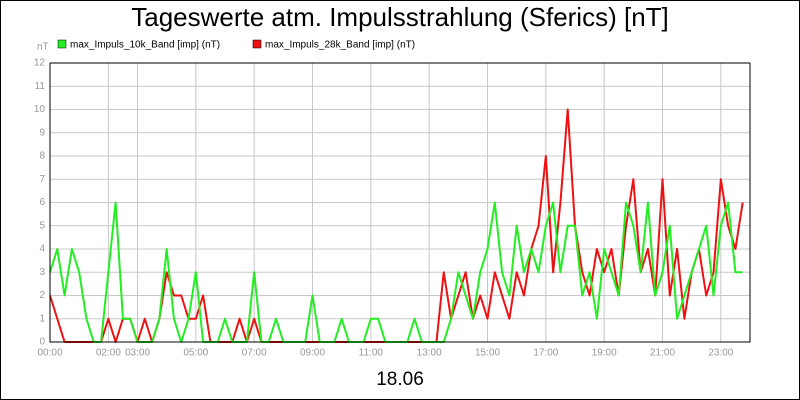 The height and width of the screenshot is (400, 800). Describe the element at coordinates (42, 318) in the screenshot. I see `y-tick-label: 1` at that location.